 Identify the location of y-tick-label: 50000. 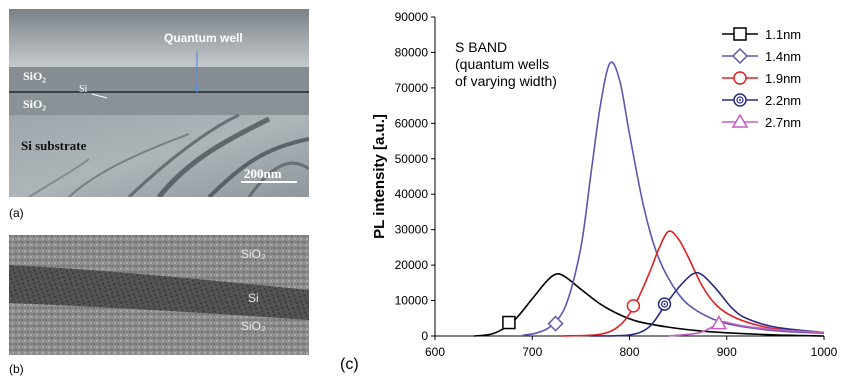
(412, 159).